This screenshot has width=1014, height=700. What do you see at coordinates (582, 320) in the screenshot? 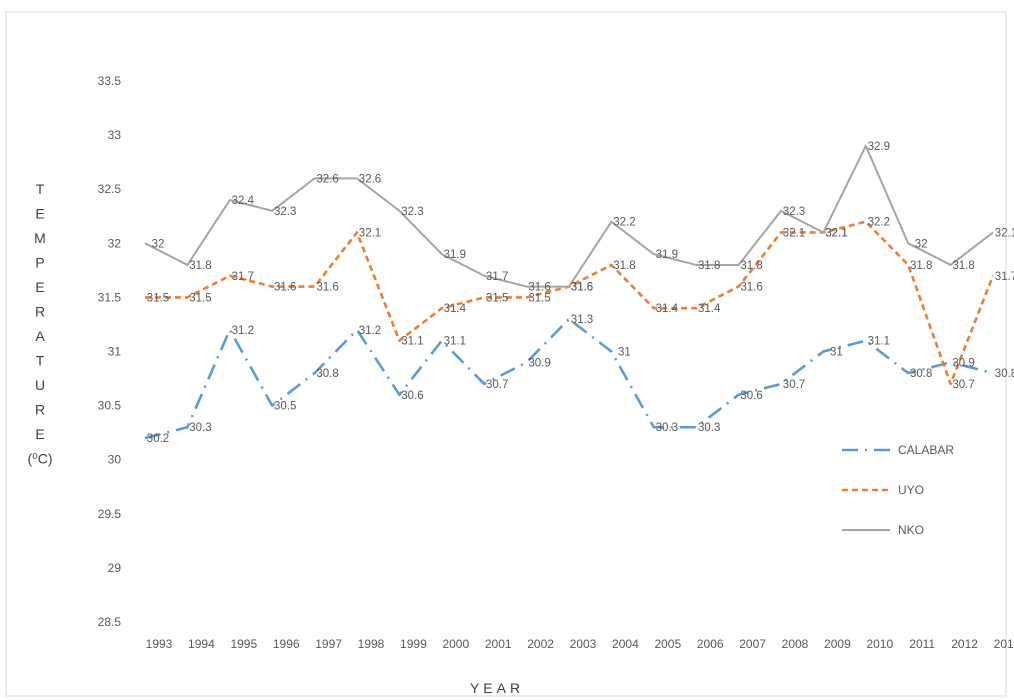
I see `data-label-calabar: 31.3` at bounding box center [582, 320].